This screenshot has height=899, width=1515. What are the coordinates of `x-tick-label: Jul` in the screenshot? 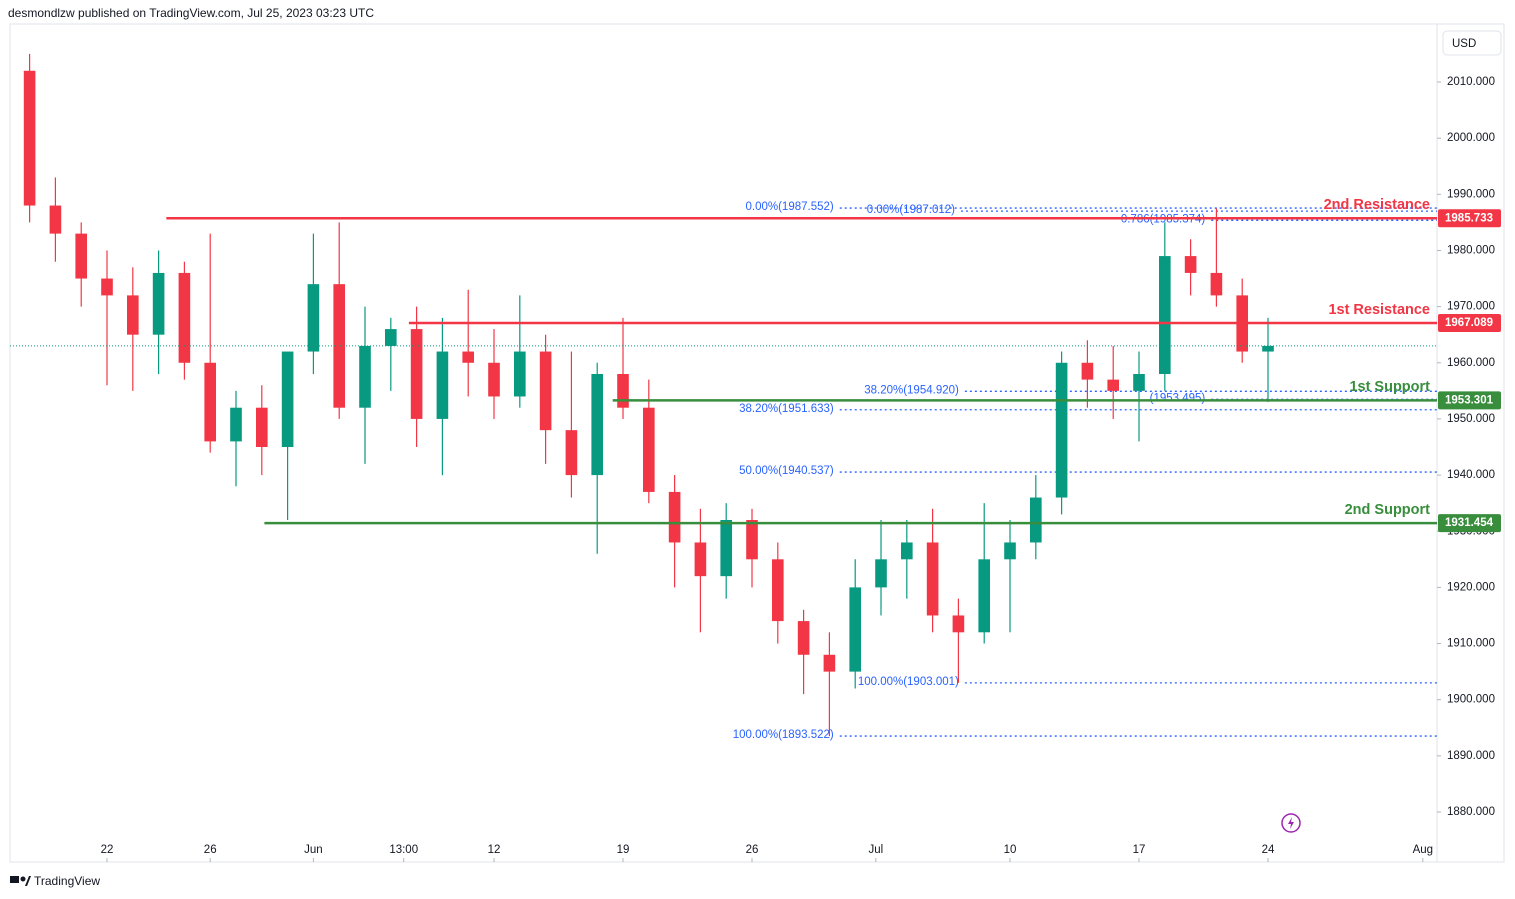 It's located at (875, 850).